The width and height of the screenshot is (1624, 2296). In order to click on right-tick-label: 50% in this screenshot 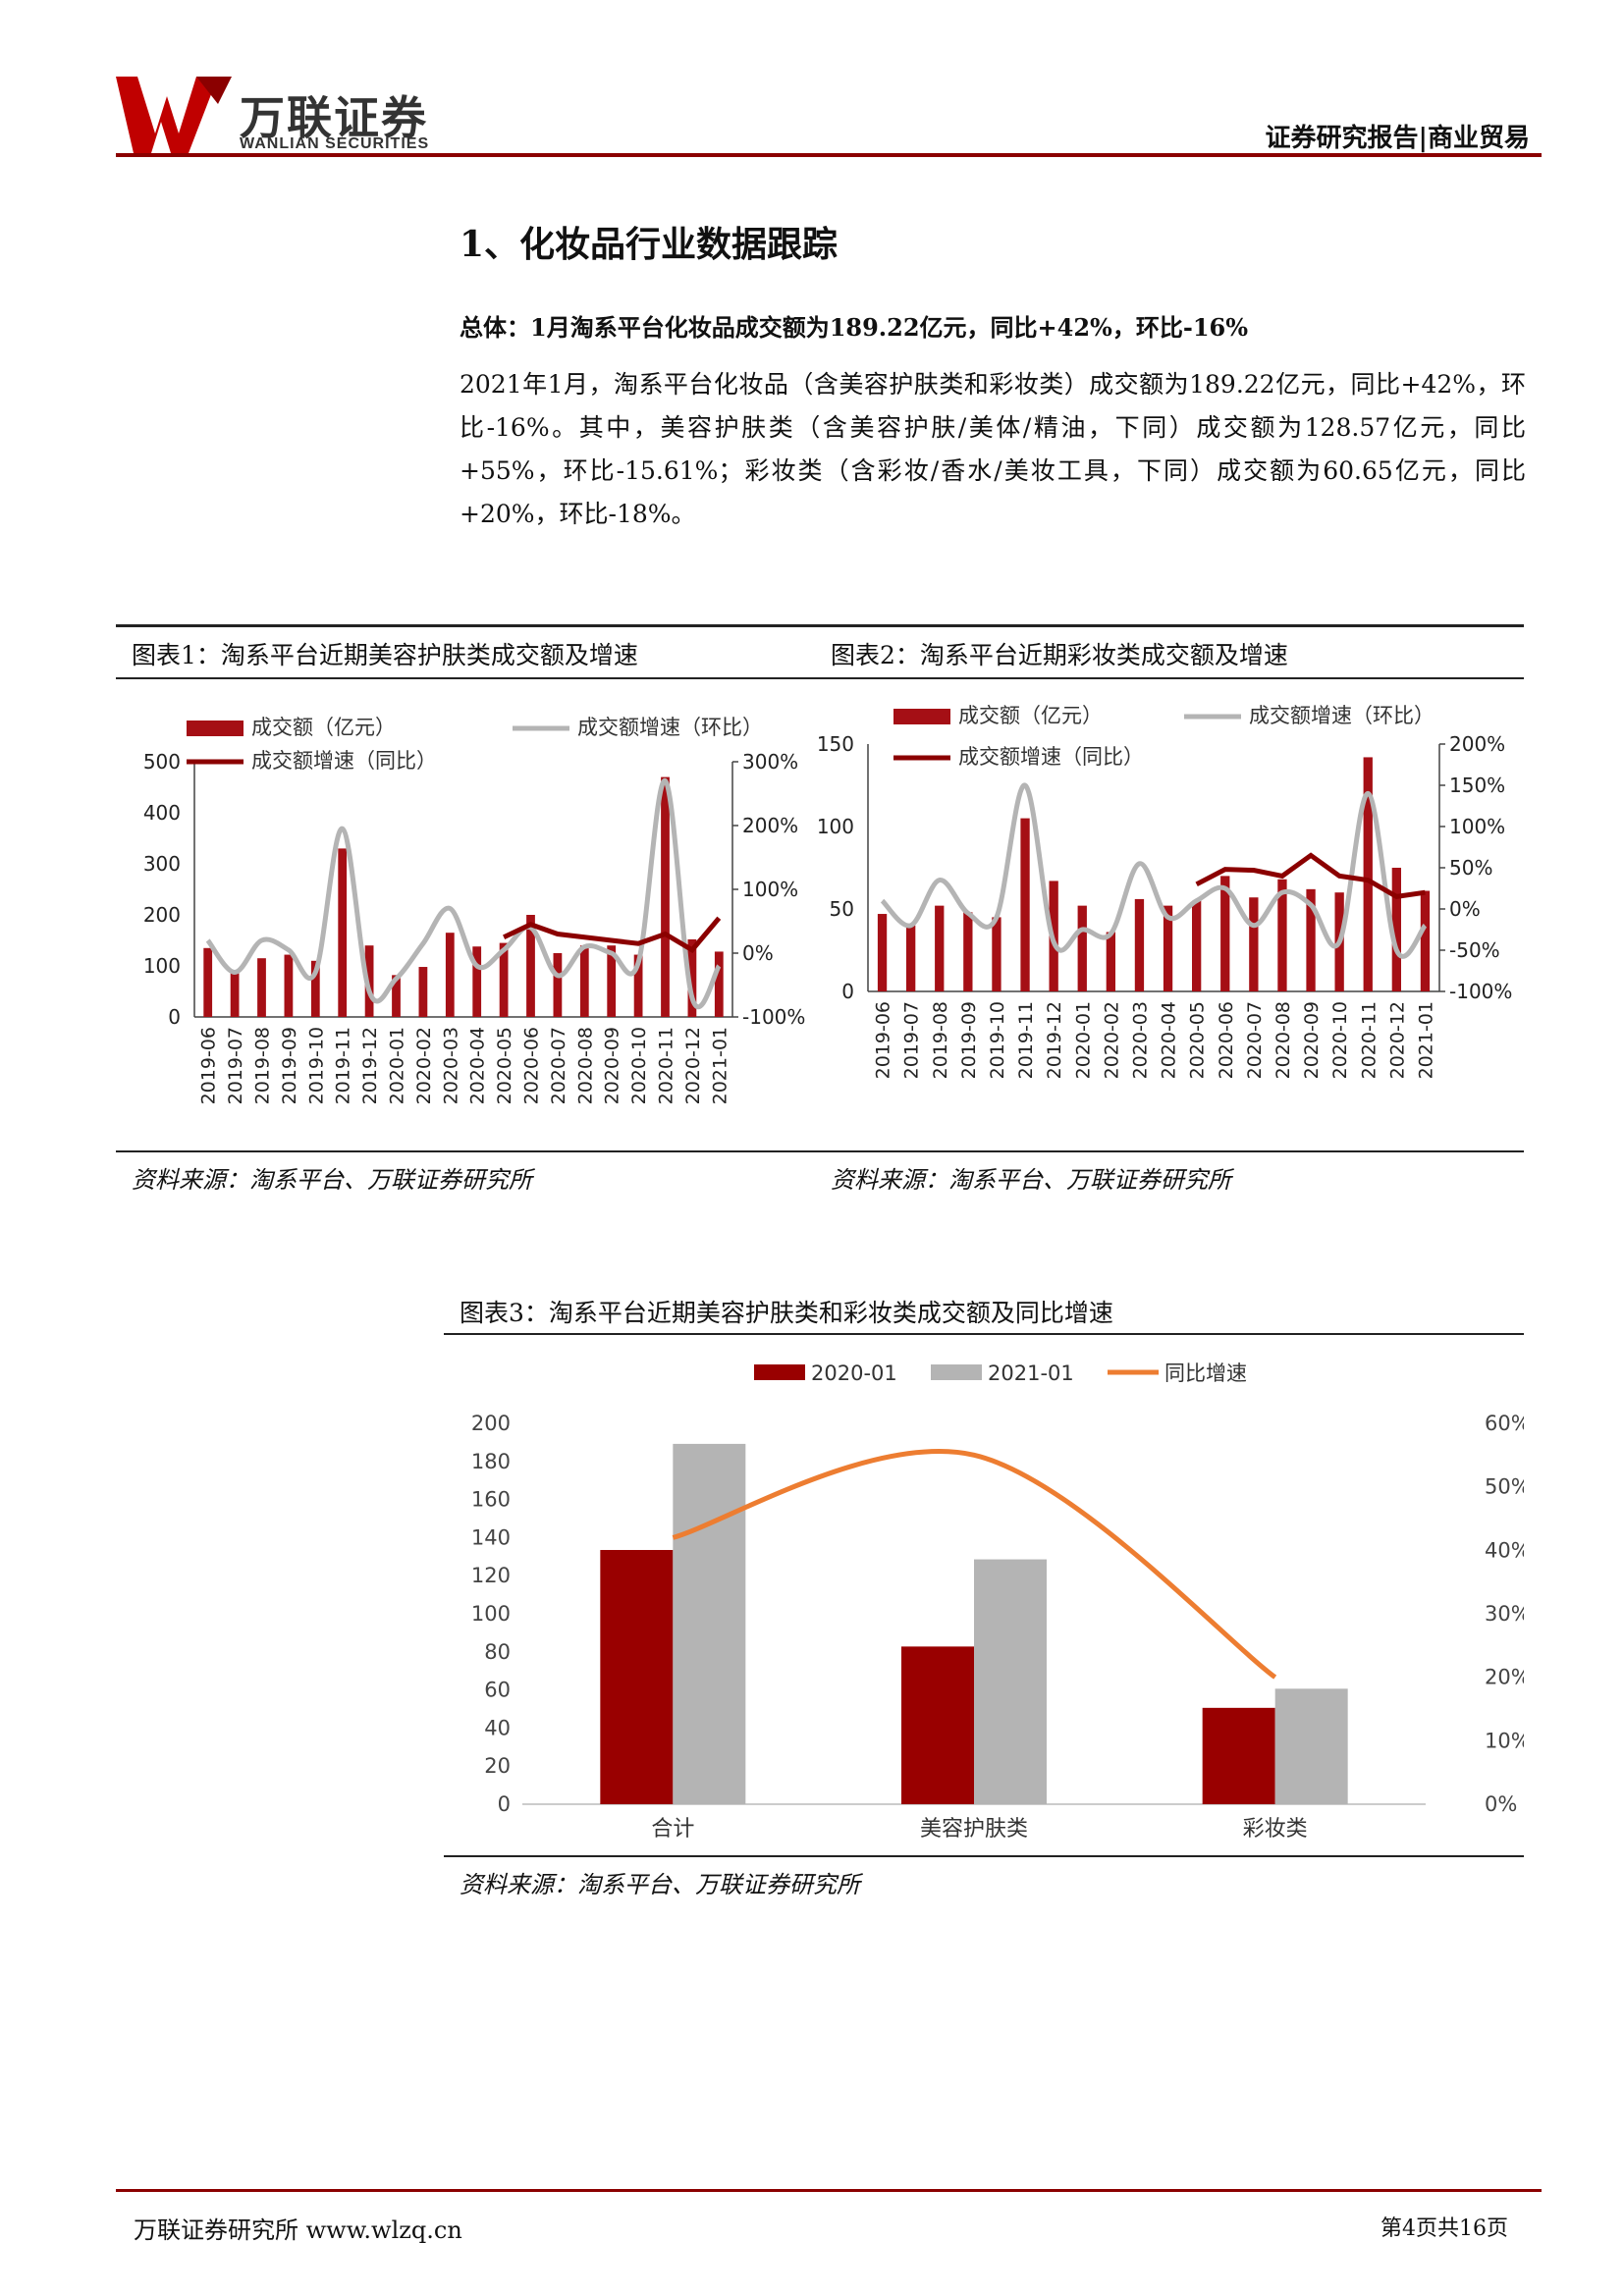, I will do `click(1504, 1487)`.